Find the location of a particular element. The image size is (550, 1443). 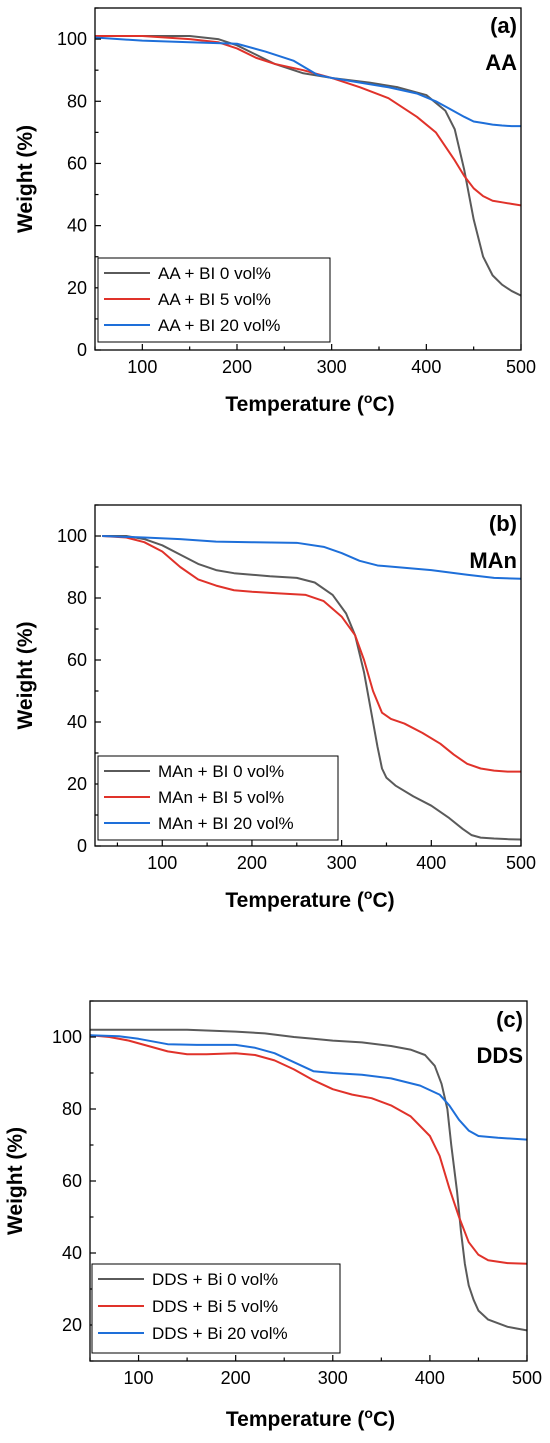

panel-b-x-tick-label: 500 is located at coordinates (521, 863).